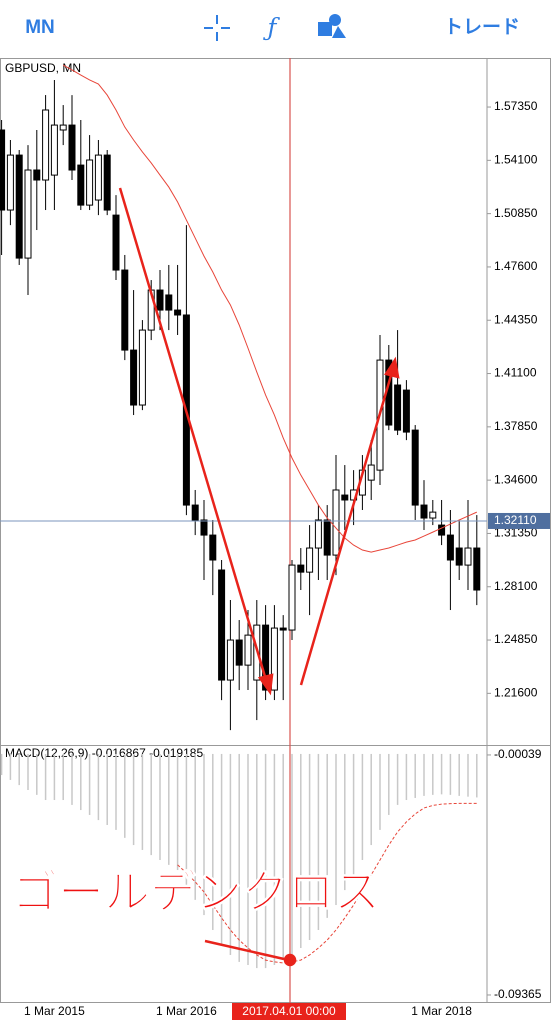  What do you see at coordinates (516, 479) in the screenshot?
I see `y-tick-label: 1.34600` at bounding box center [516, 479].